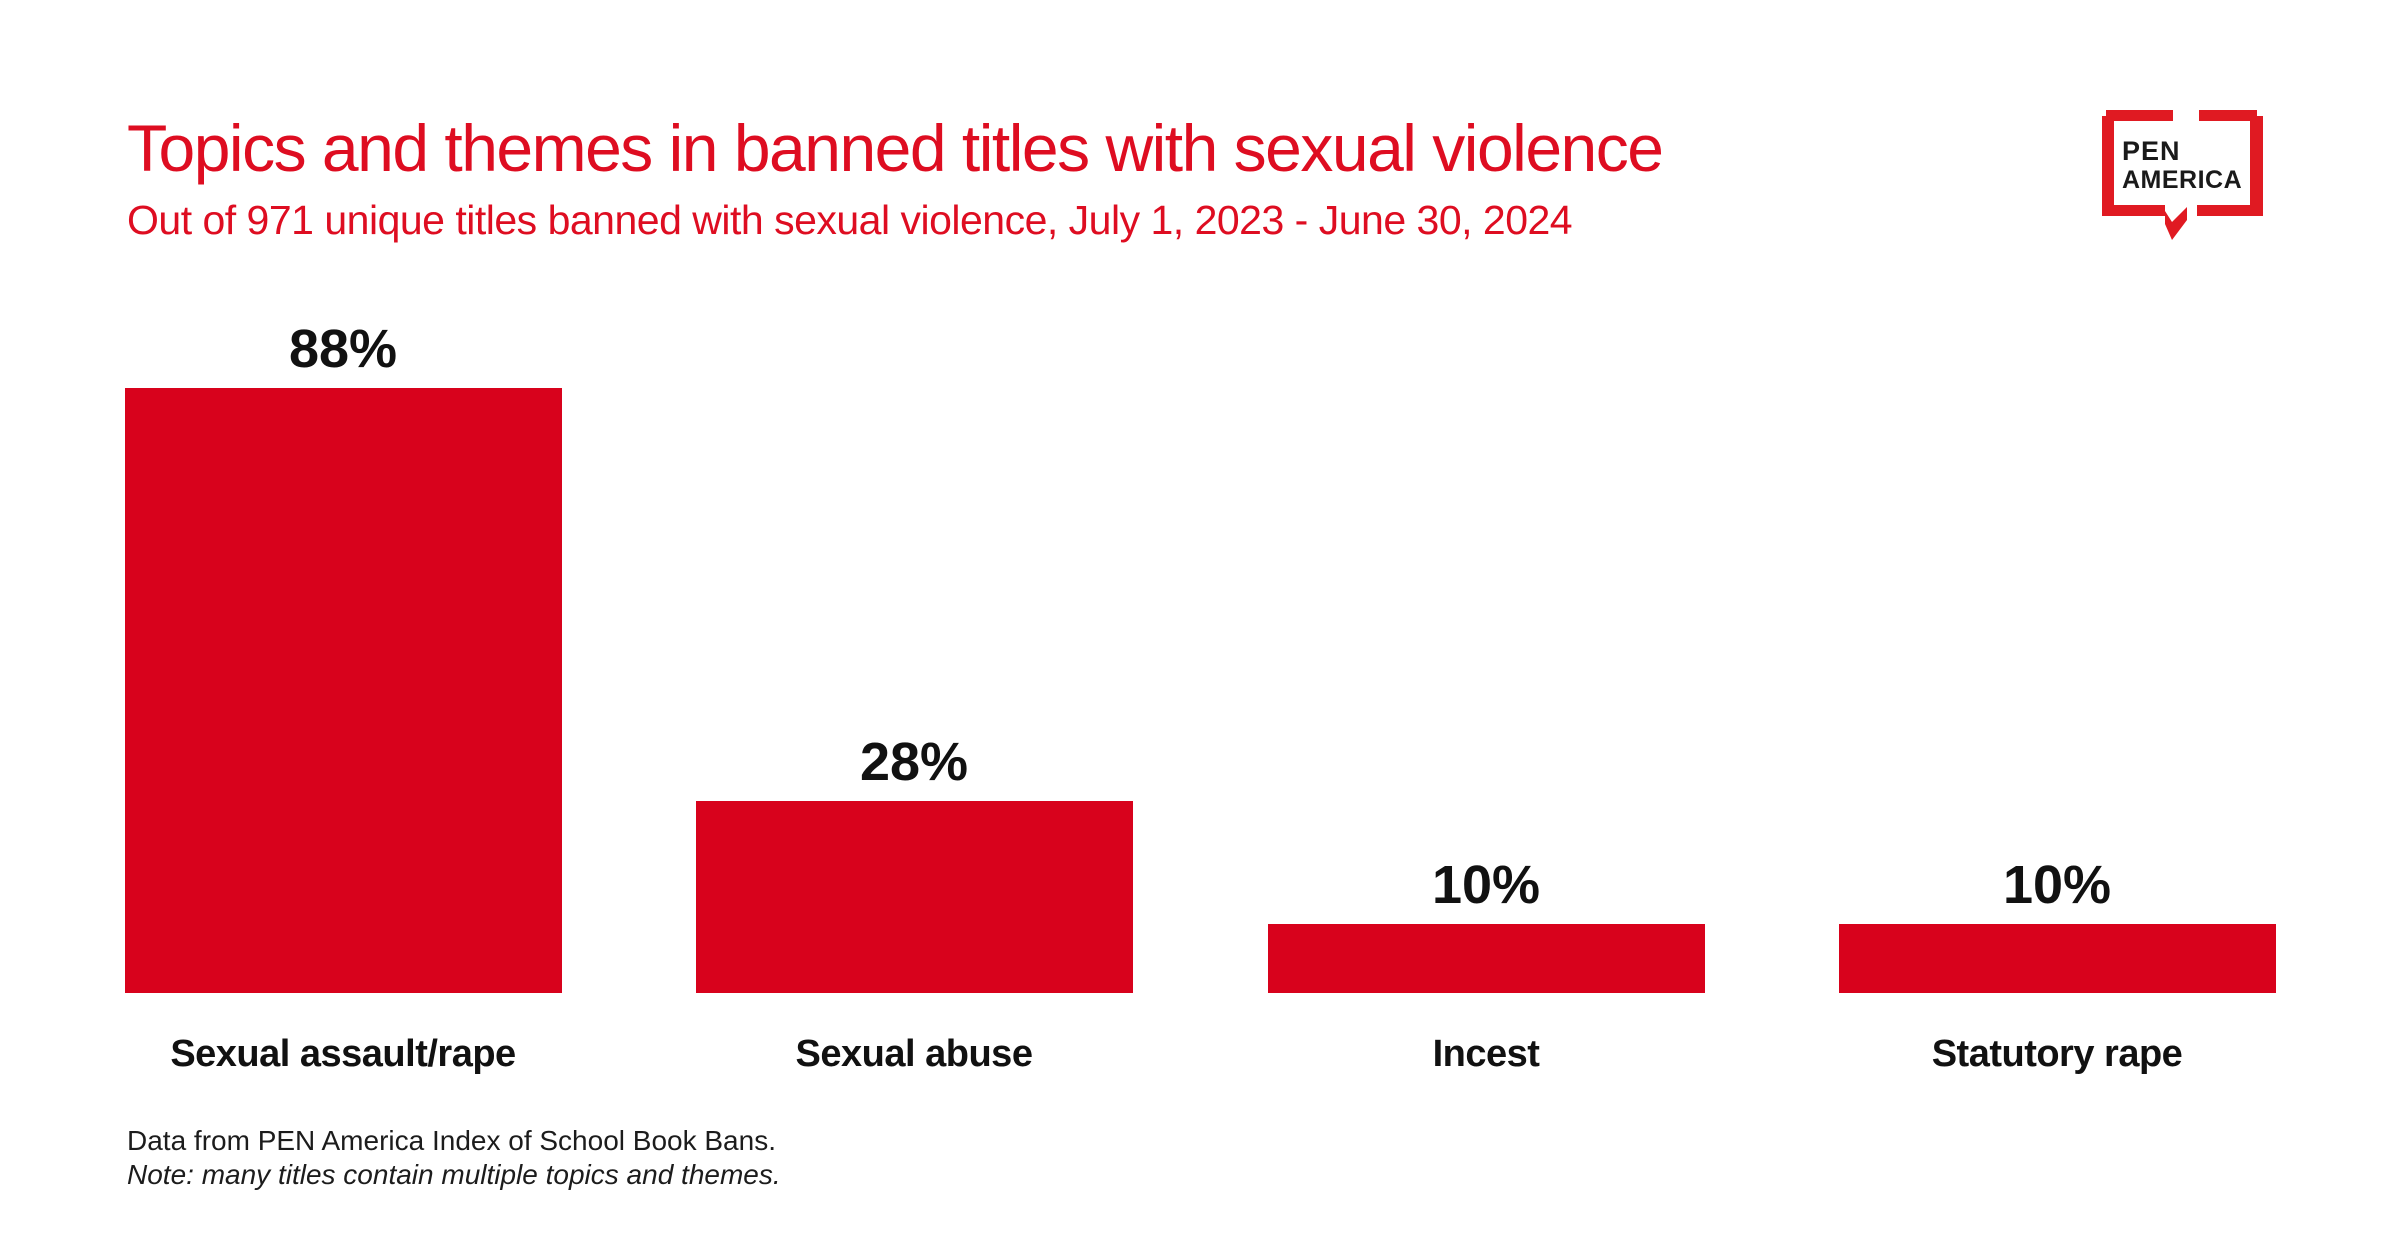 The height and width of the screenshot is (1260, 2400). Describe the element at coordinates (343, 690) in the screenshot. I see `bar-sexual-assault-rape` at that location.